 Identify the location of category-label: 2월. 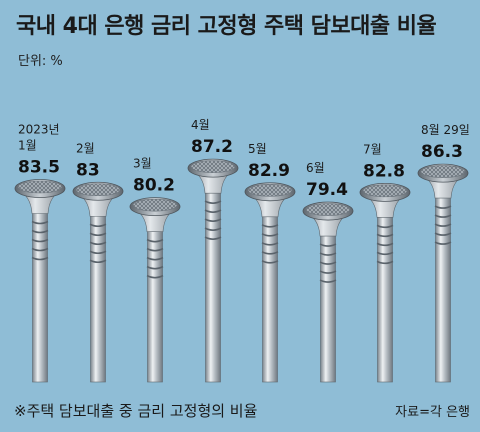
(85, 148).